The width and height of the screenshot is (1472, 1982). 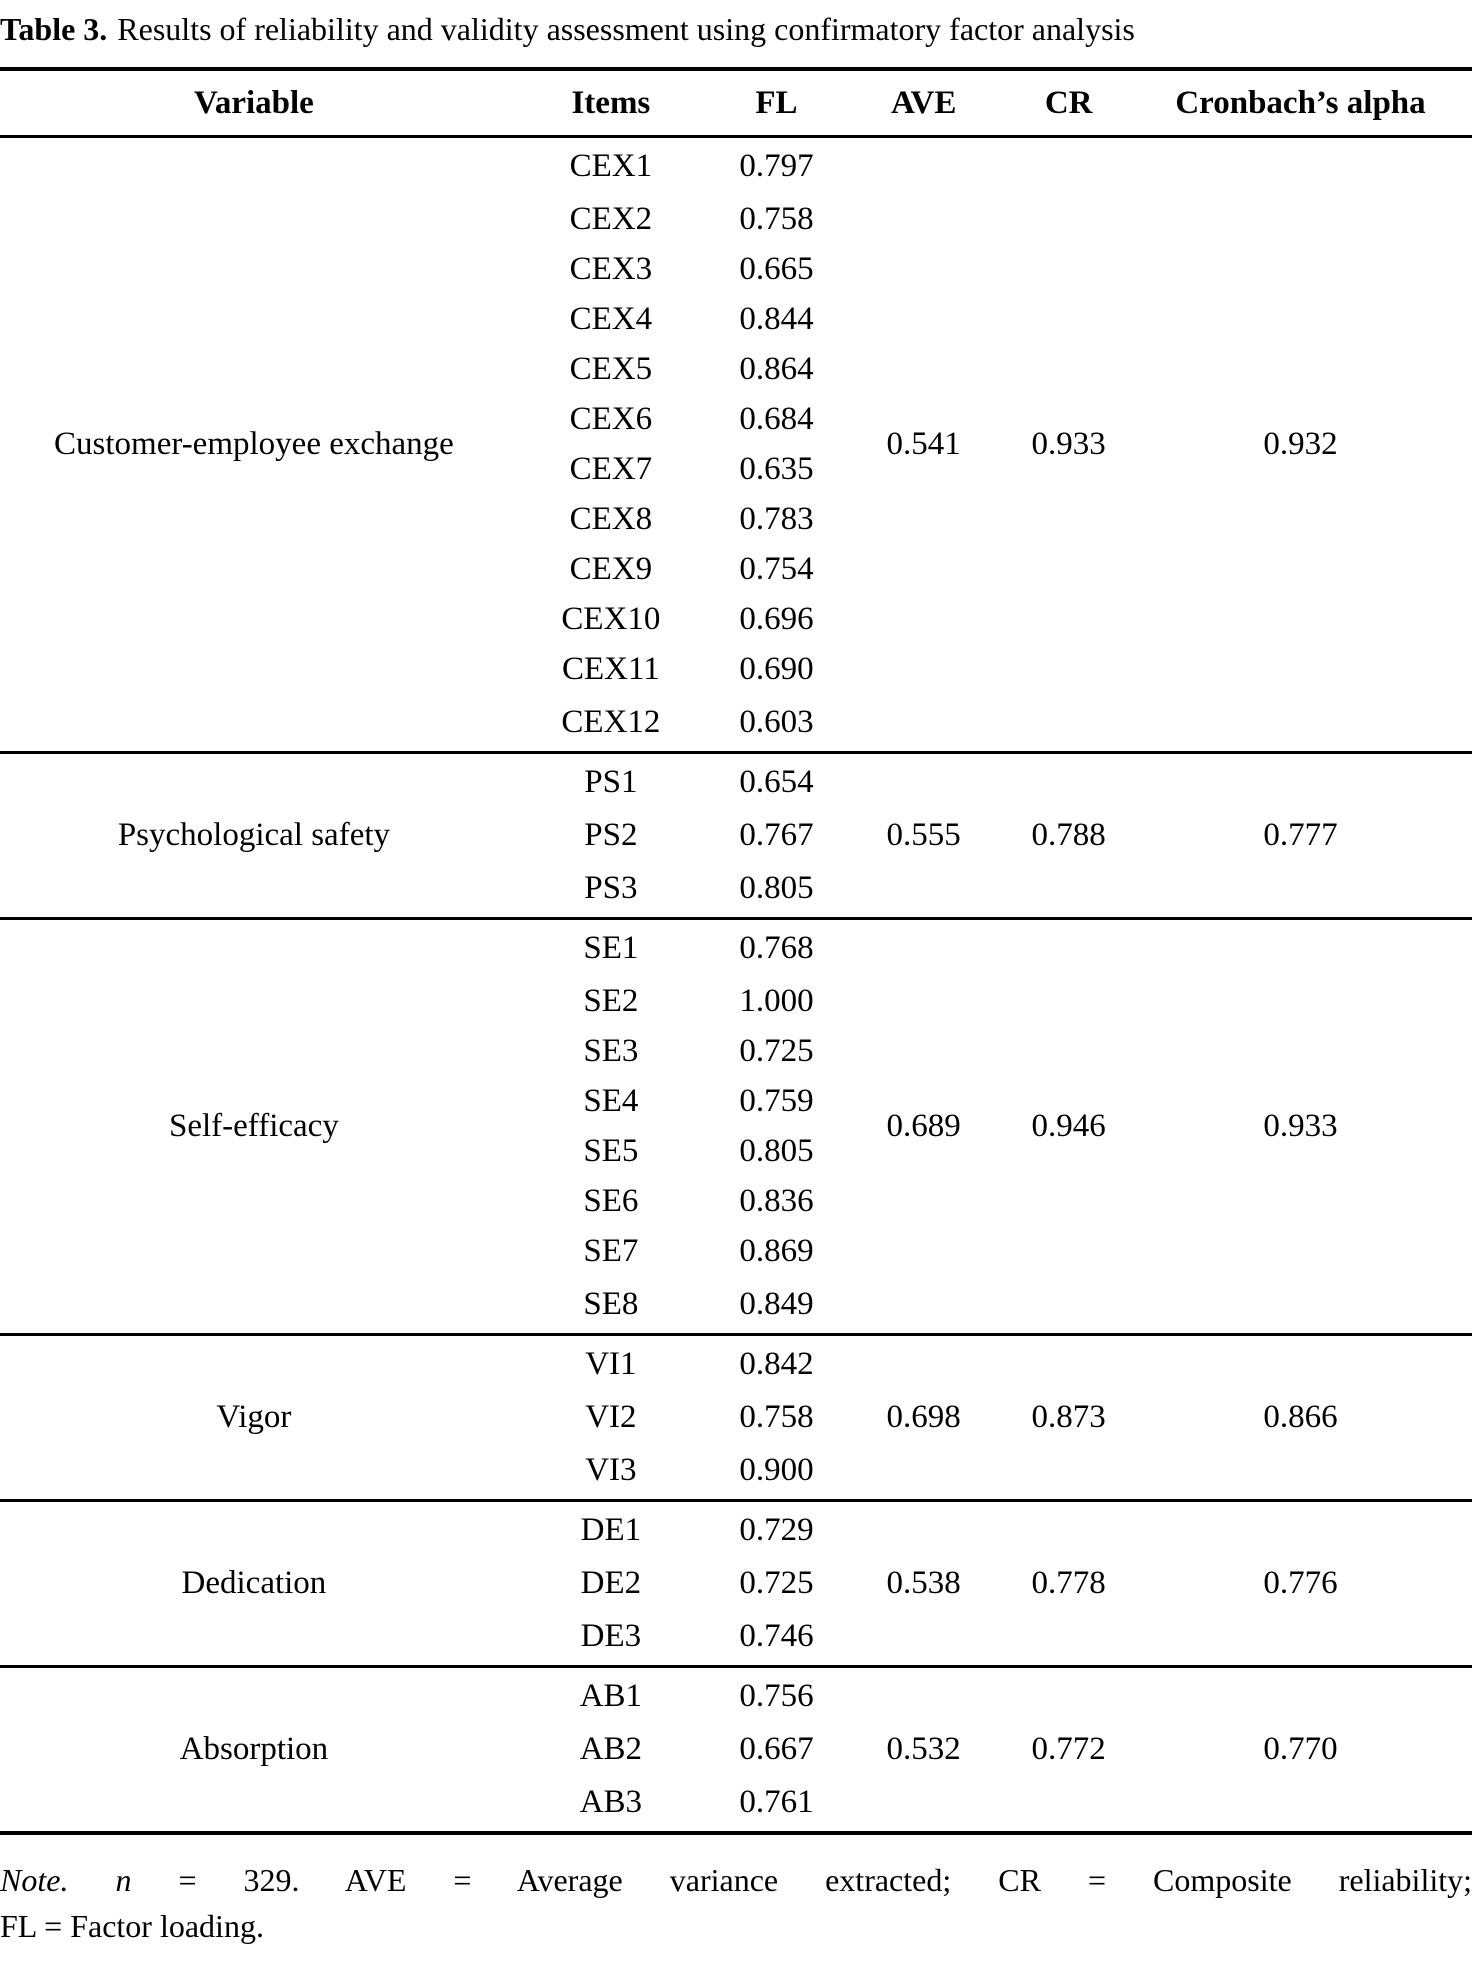 I want to click on fl-cell: 0.690, so click(x=776, y=669).